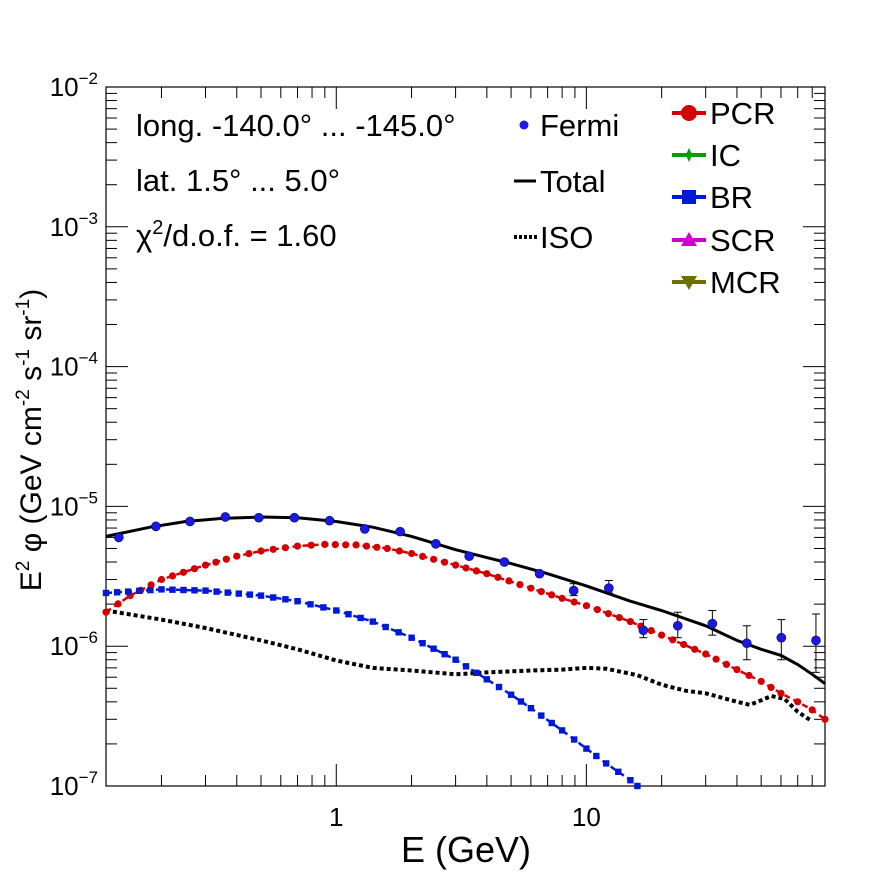  I want to click on legend-pcr: PCR, so click(723, 113).